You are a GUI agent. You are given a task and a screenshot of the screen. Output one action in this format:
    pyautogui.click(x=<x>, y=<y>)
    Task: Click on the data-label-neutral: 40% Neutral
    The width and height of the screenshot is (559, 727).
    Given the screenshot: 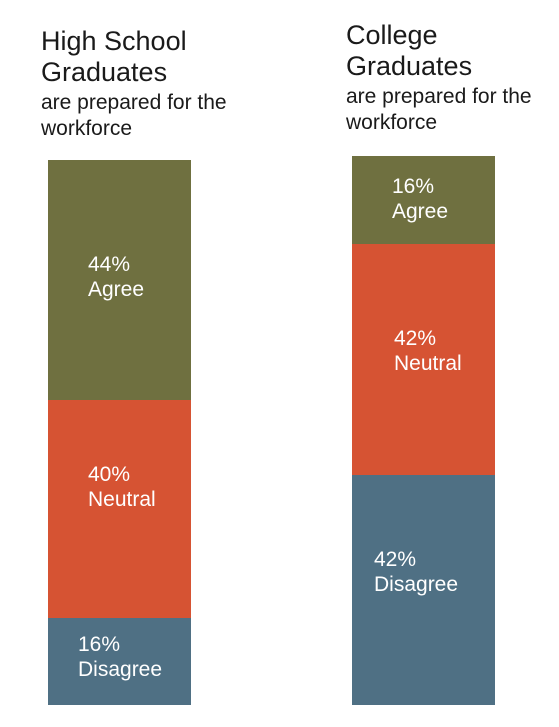 What is the action you would take?
    pyautogui.click(x=122, y=487)
    